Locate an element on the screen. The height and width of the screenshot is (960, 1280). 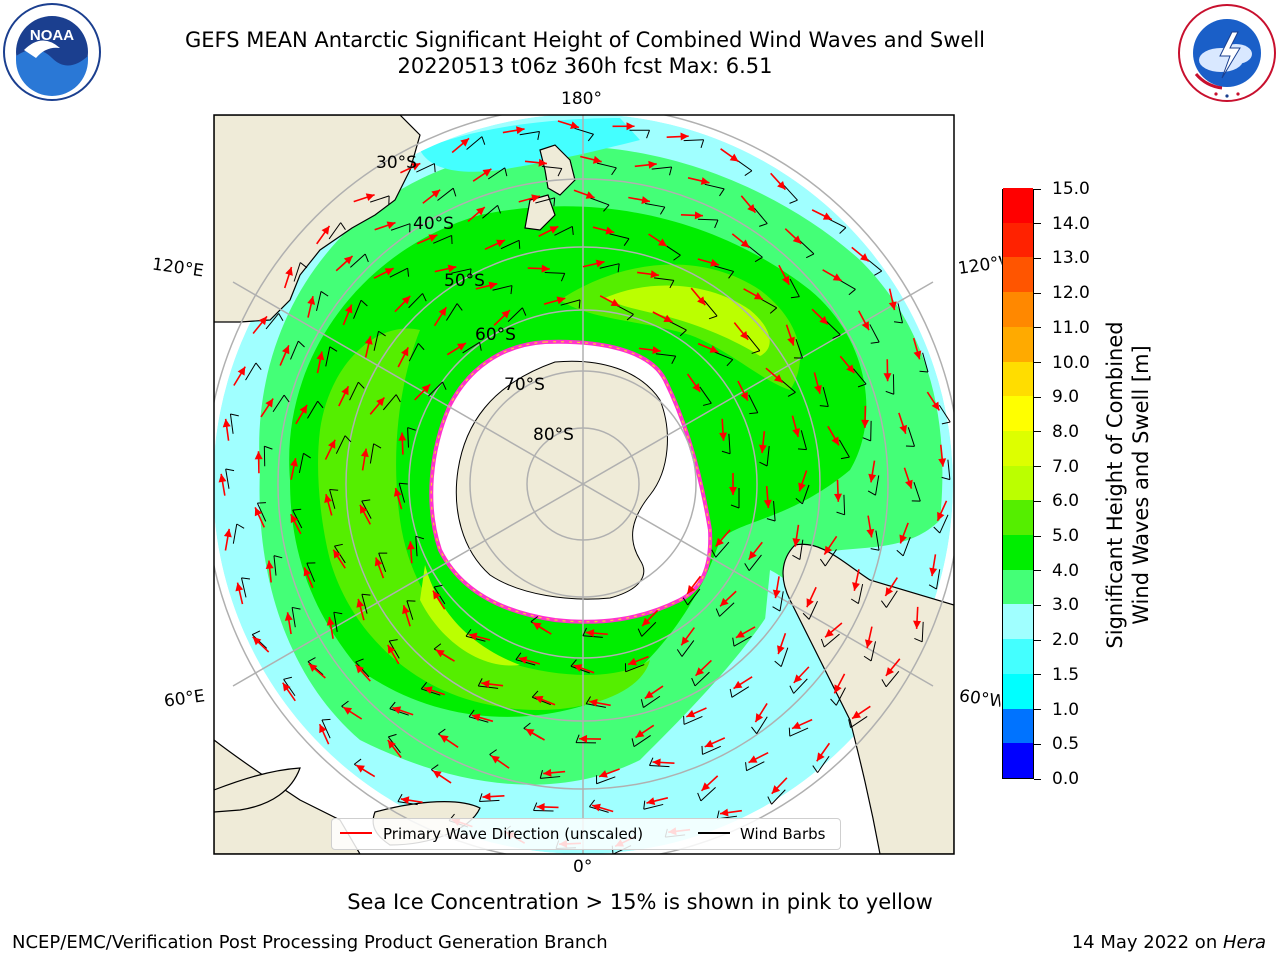
footer-machine: Hera is located at coordinates (1244, 942).